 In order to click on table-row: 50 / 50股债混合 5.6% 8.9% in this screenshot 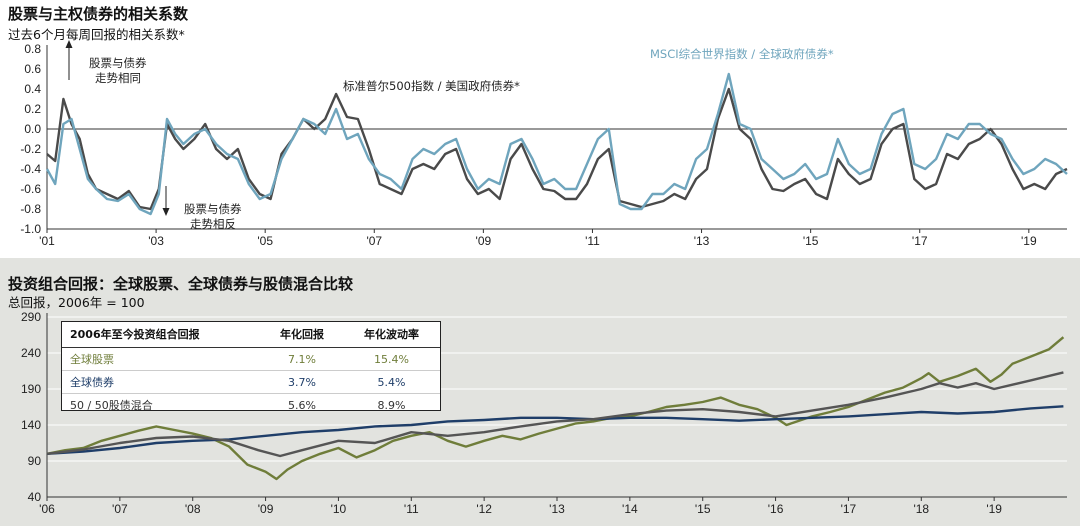, I will do `click(251, 405)`.